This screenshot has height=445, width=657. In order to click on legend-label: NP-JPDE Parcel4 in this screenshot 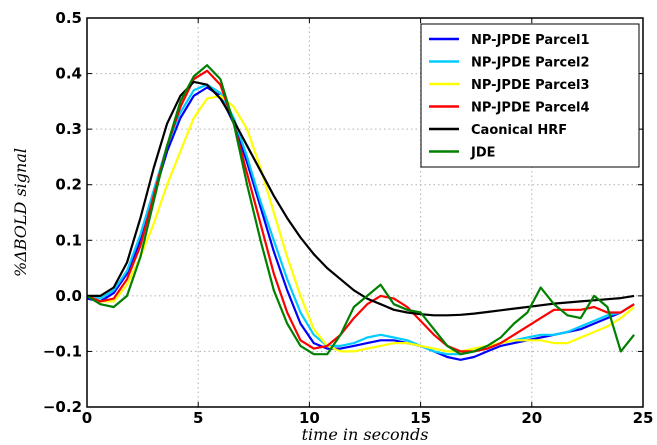, I will do `click(530, 108)`.